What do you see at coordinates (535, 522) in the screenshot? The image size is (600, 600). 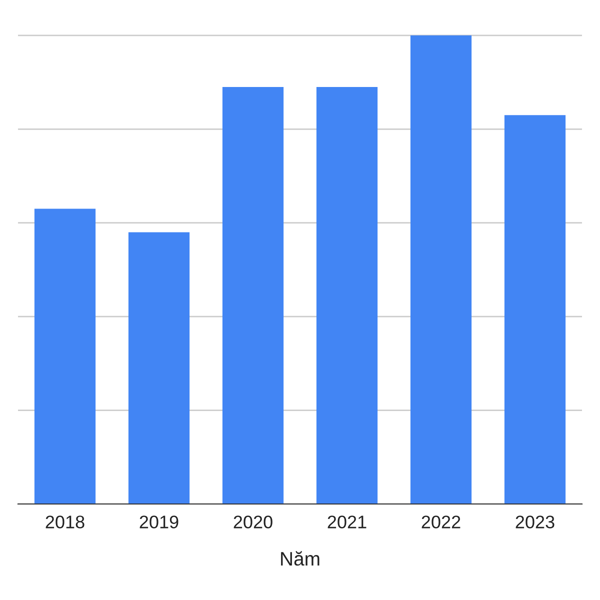 I see `x-tick-label: 2023` at bounding box center [535, 522].